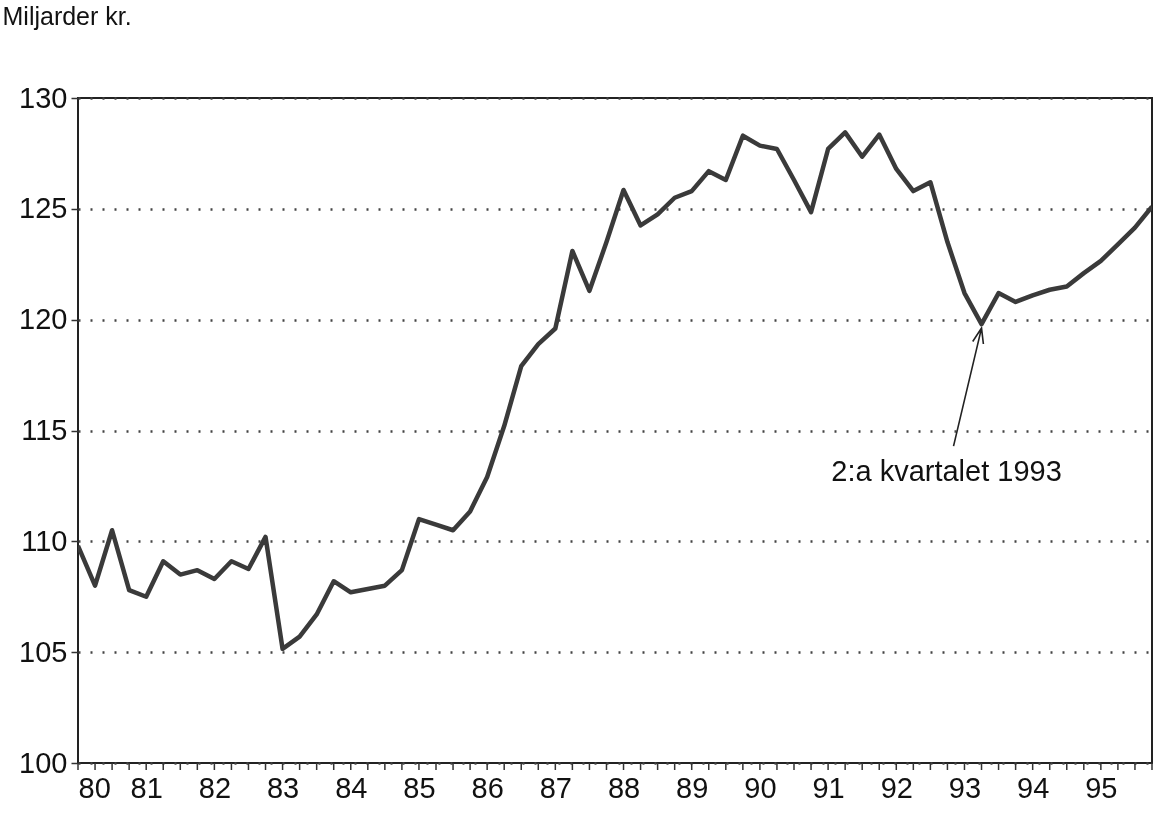  I want to click on y-tick-label: 100, so click(43, 762).